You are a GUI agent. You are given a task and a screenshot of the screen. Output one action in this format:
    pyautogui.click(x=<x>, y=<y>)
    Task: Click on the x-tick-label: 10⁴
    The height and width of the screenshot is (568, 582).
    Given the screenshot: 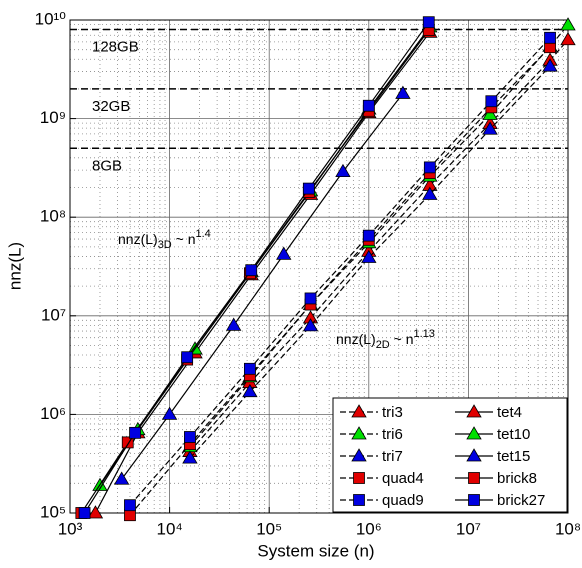 What is the action you would take?
    pyautogui.click(x=169, y=528)
    